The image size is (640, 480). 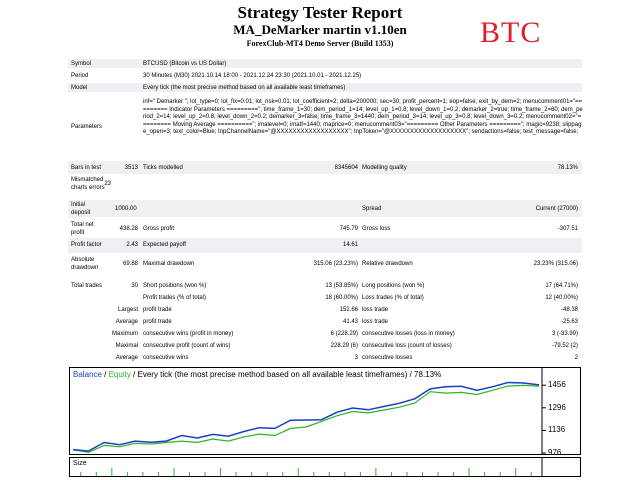 I want to click on balance-line, so click(x=306, y=416).